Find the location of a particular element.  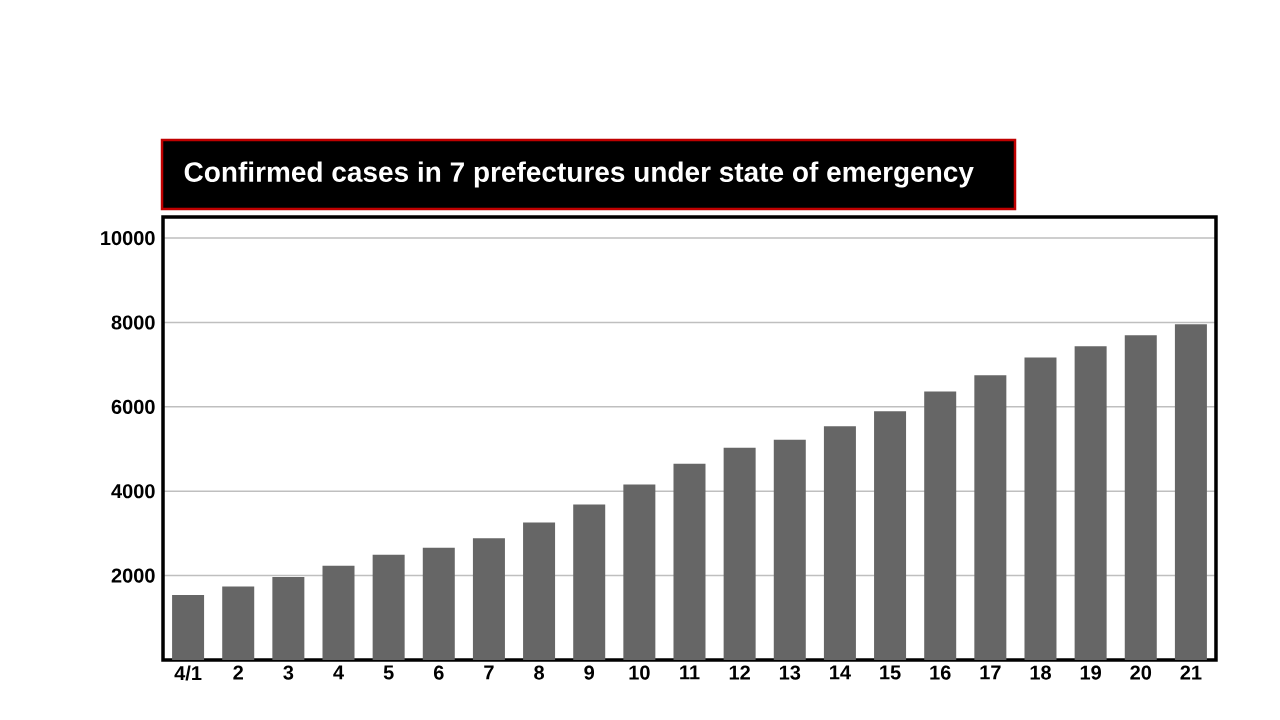

x-tick-label: 21 is located at coordinates (1191, 672).